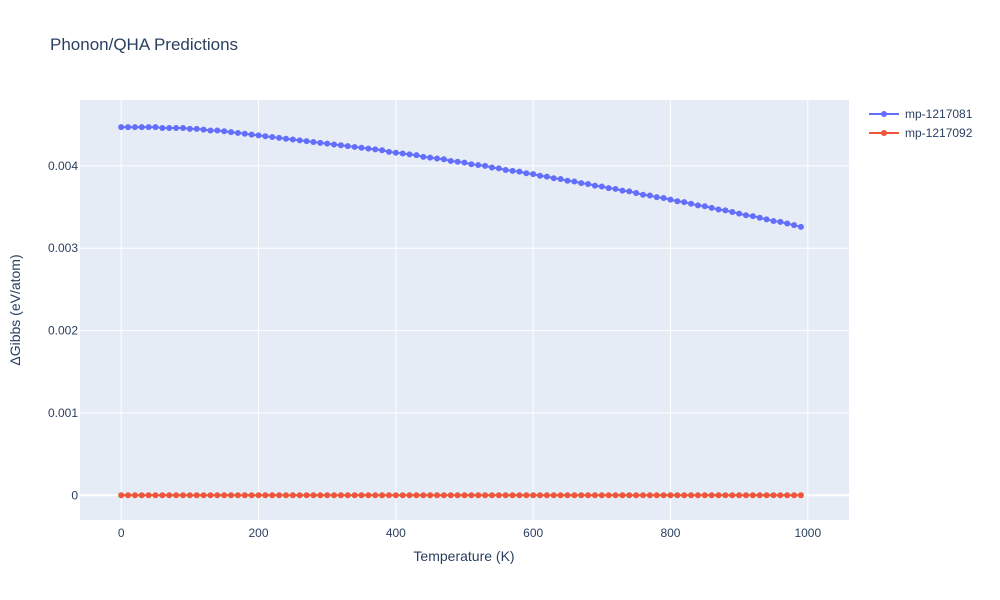 The width and height of the screenshot is (1000, 600). I want to click on legend-item: mp-1217092, so click(921, 133).